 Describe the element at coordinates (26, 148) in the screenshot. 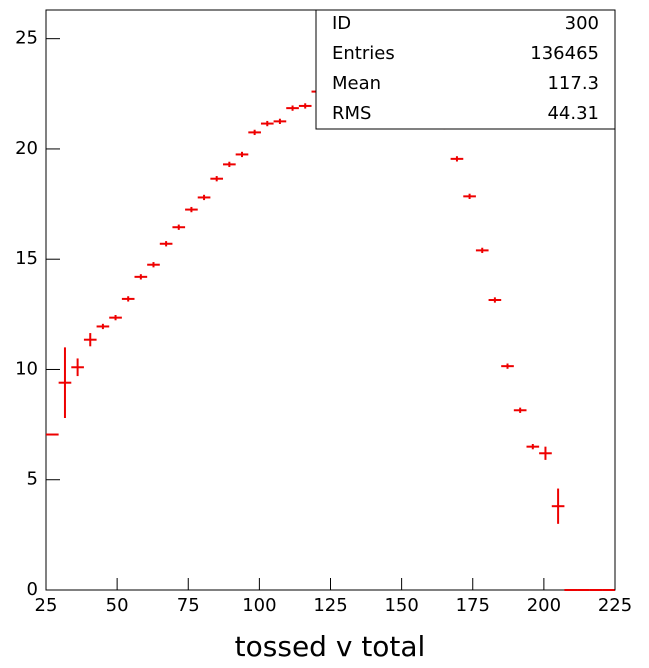

I see `y-tick-label: 20` at that location.